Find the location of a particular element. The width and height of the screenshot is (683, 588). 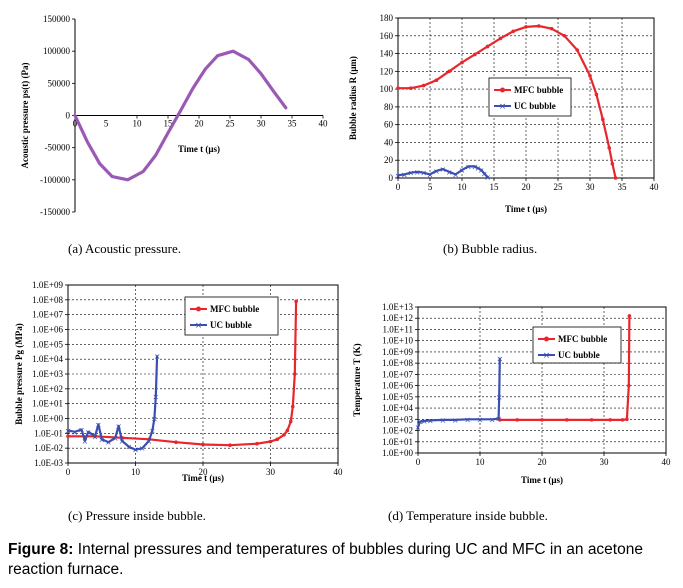

y-tick-label: 1.0E+10 is located at coordinates (397, 341).